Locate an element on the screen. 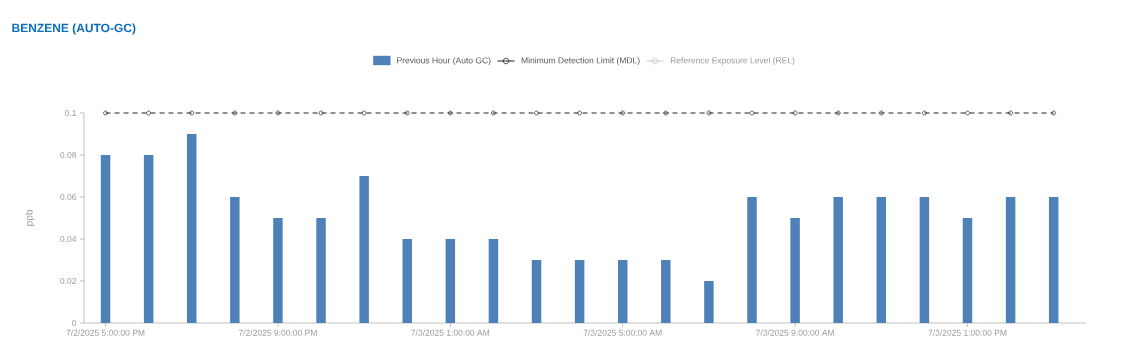 This screenshot has width=1130, height=357. y-tick-label: 0.06 is located at coordinates (68, 197).